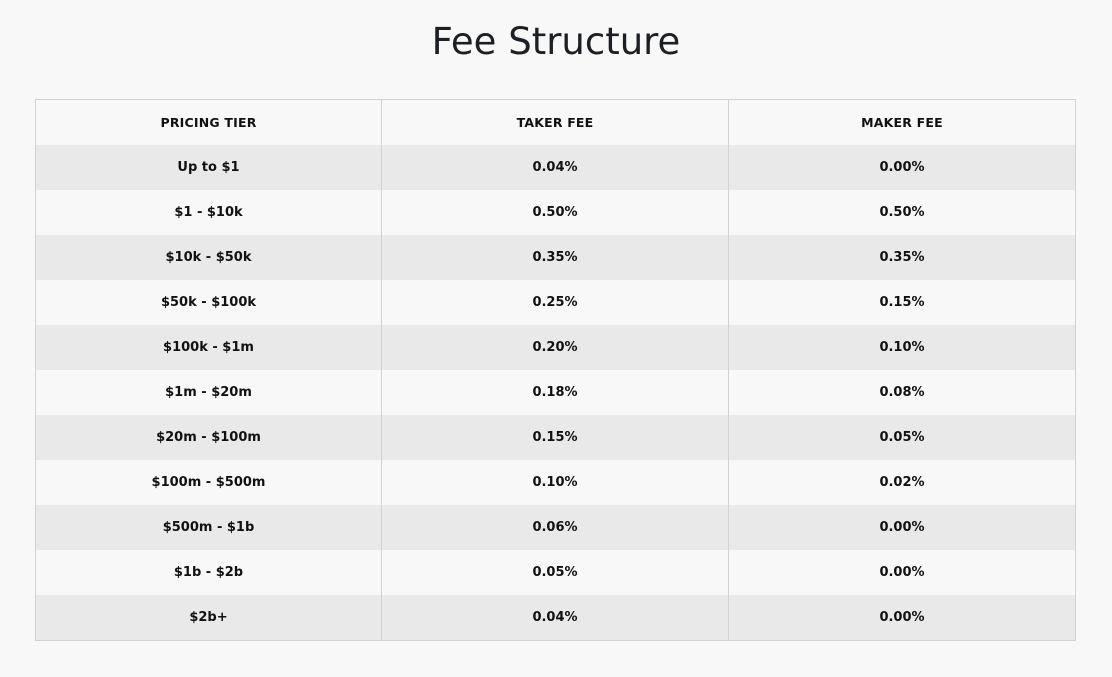 This screenshot has width=1112, height=677. I want to click on cell-taker-fee: 0.15%, so click(555, 437).